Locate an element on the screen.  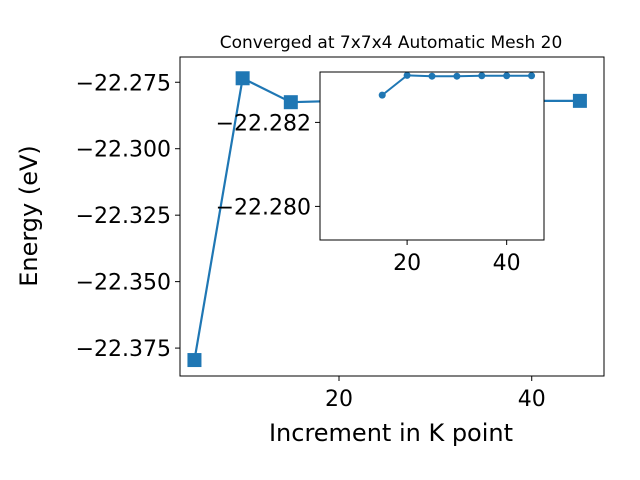
x-tick-label: 20 is located at coordinates (339, 399).